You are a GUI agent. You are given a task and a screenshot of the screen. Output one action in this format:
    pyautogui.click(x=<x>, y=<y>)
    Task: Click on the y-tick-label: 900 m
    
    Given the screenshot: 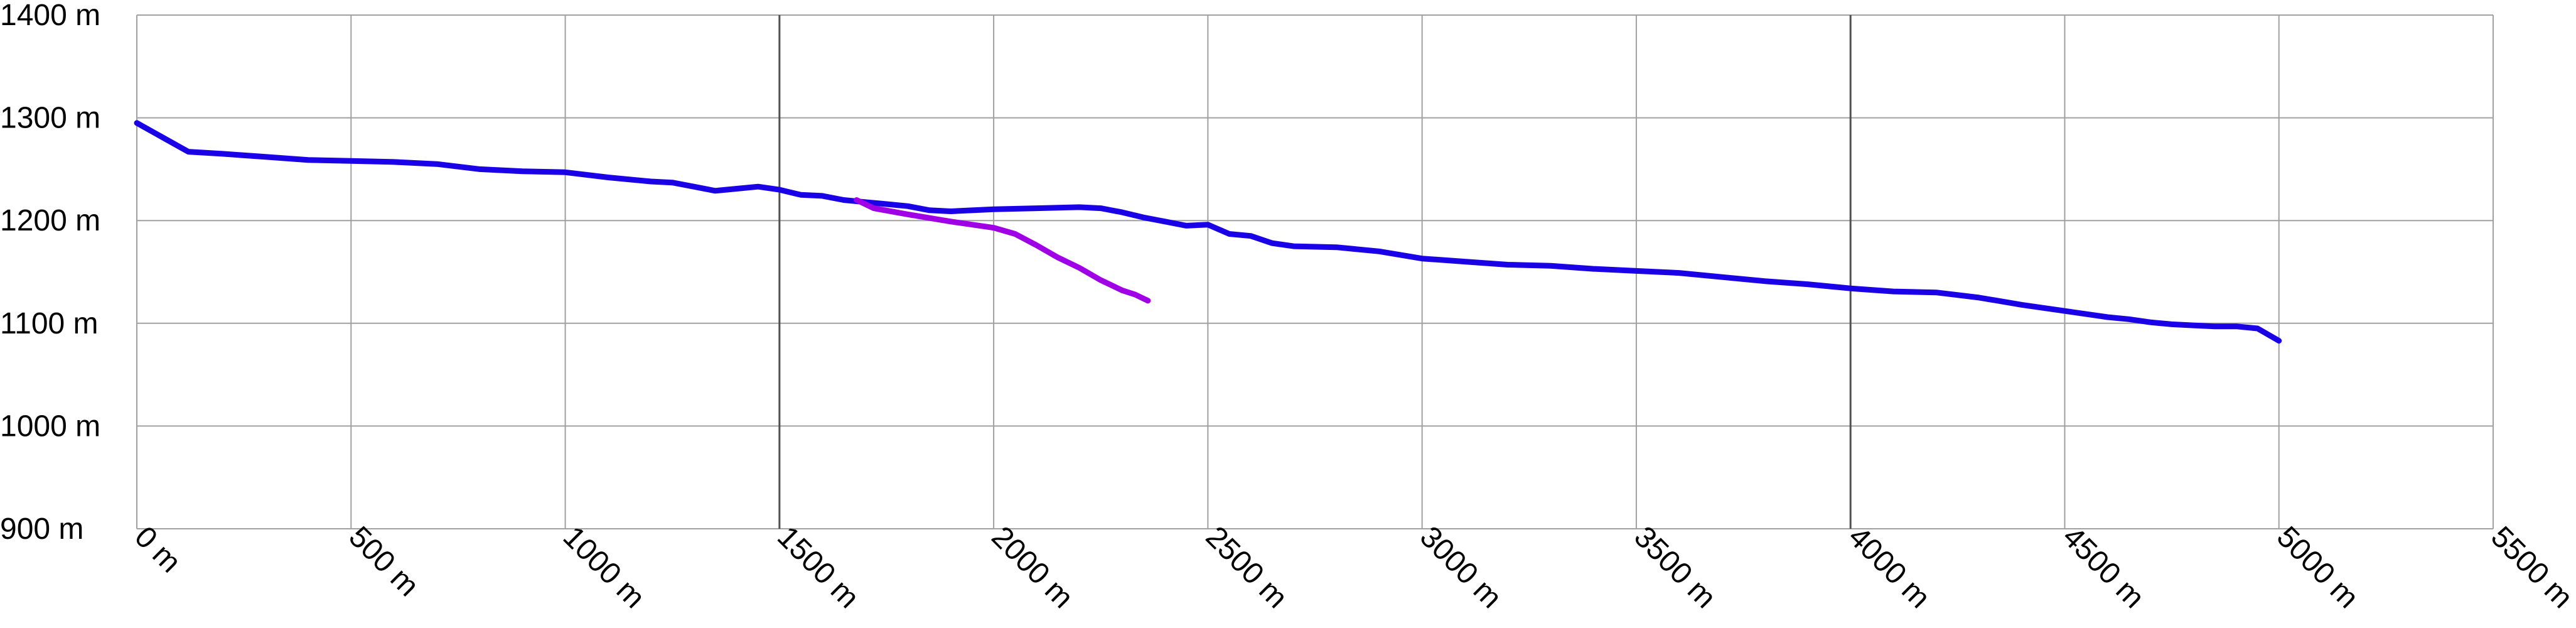 What is the action you would take?
    pyautogui.click(x=41, y=529)
    